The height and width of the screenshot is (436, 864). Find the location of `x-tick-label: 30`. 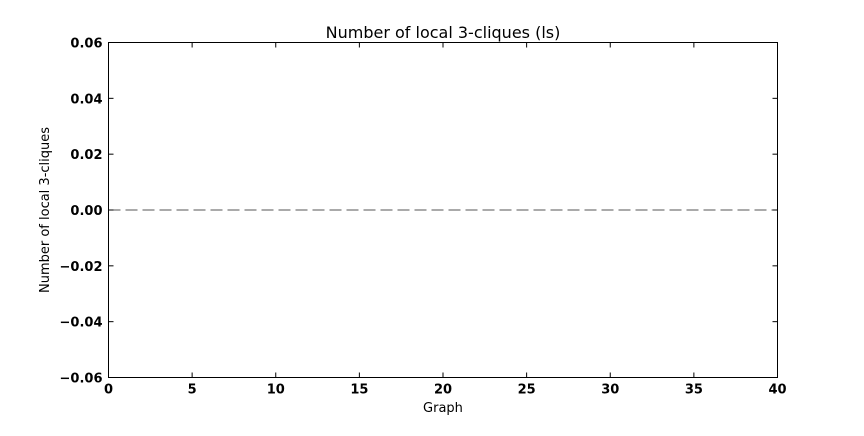

x-tick-label: 30 is located at coordinates (610, 390).